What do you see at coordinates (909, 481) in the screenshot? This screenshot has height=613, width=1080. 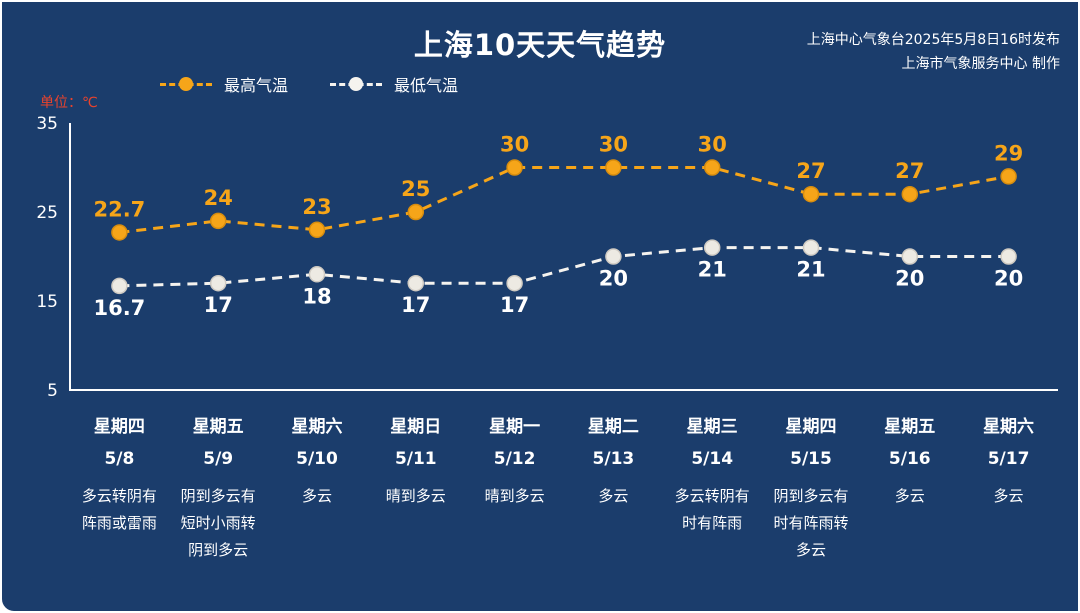 I see `day-column: 星期五 5/16 多云` at bounding box center [909, 481].